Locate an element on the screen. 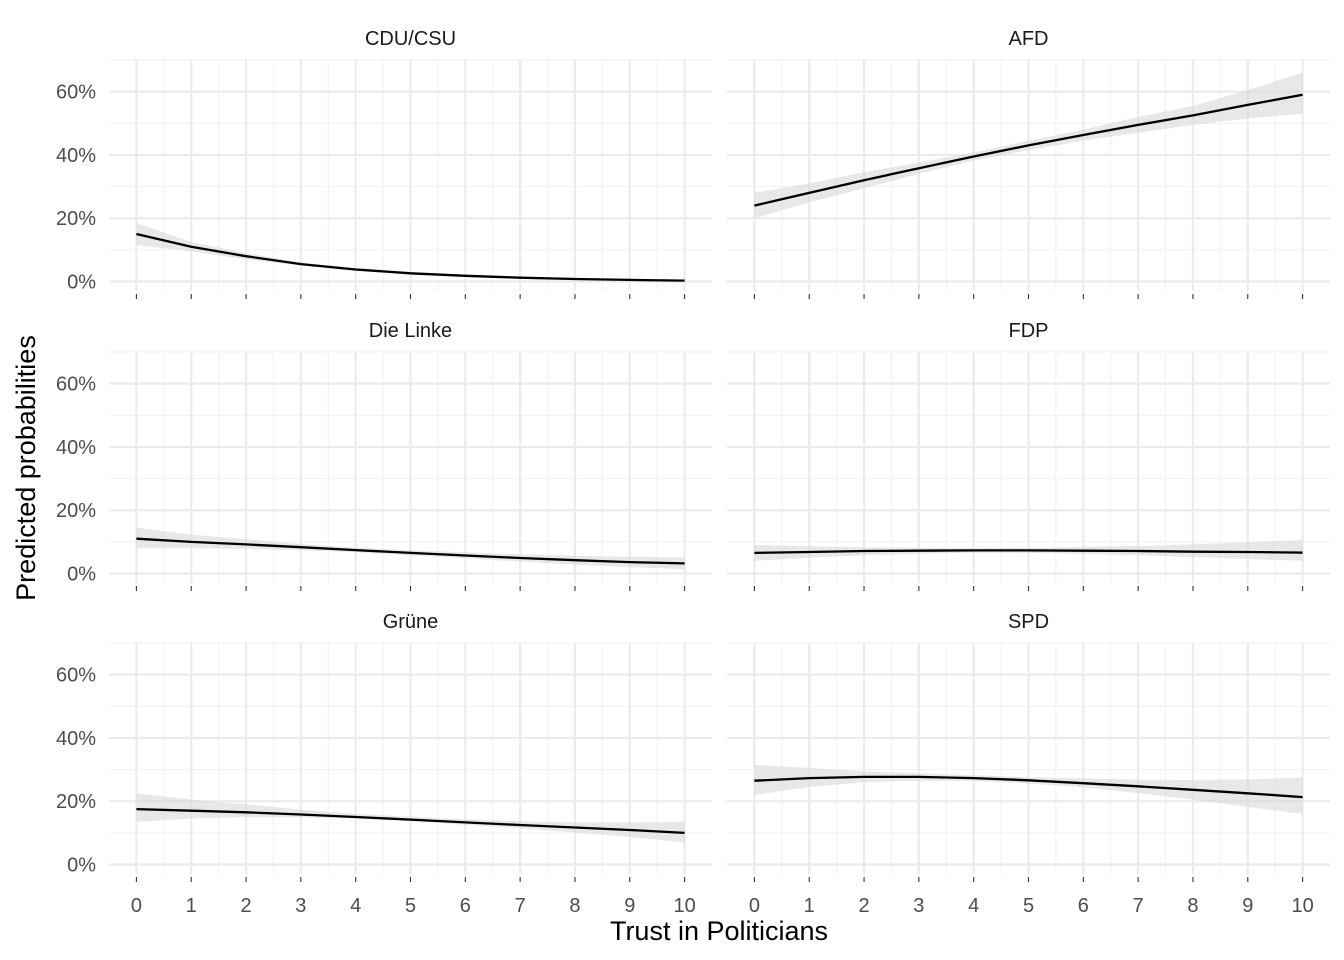  confidence-ribbon is located at coordinates (410, 818).